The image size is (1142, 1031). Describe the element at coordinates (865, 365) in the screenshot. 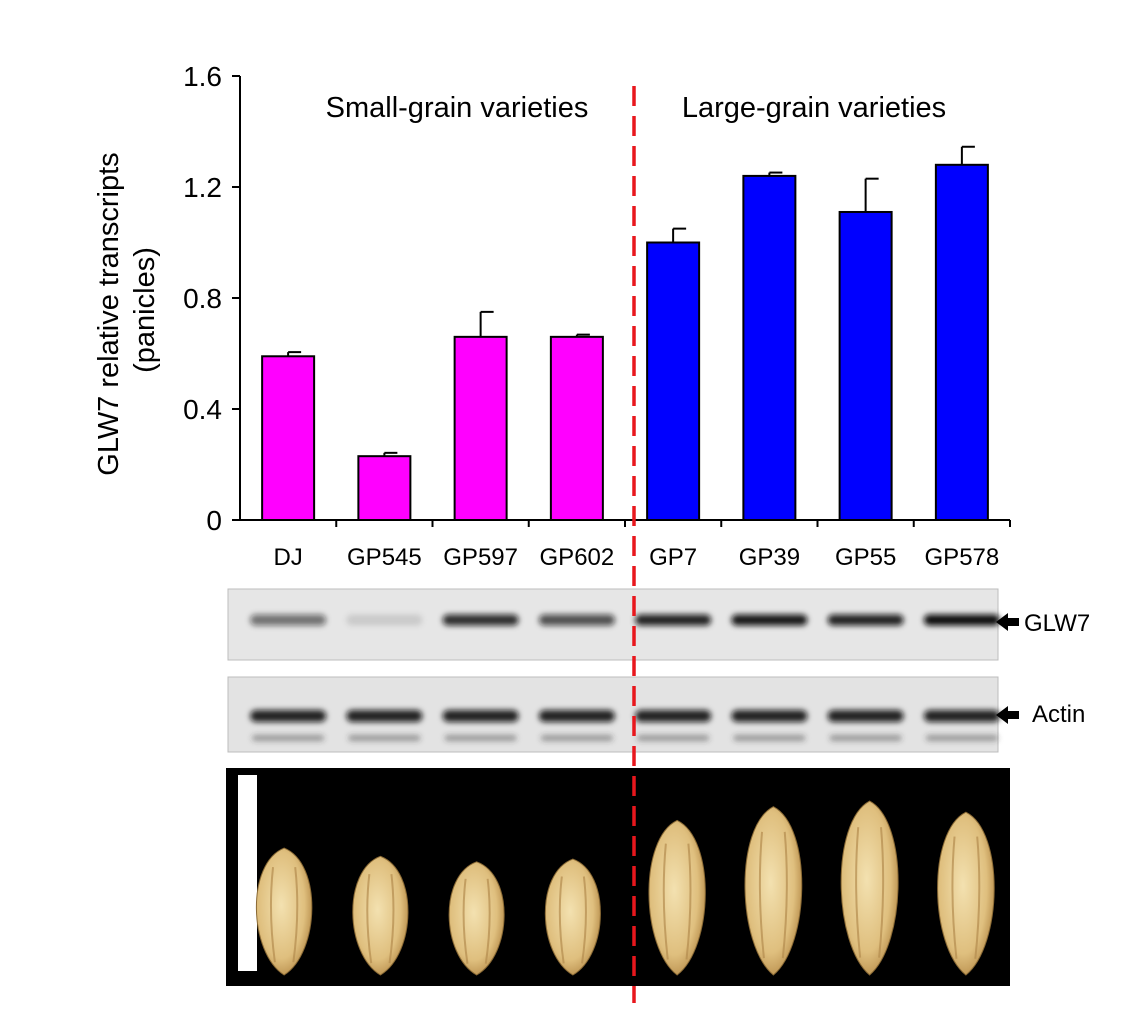

I see `bar-gp55` at that location.